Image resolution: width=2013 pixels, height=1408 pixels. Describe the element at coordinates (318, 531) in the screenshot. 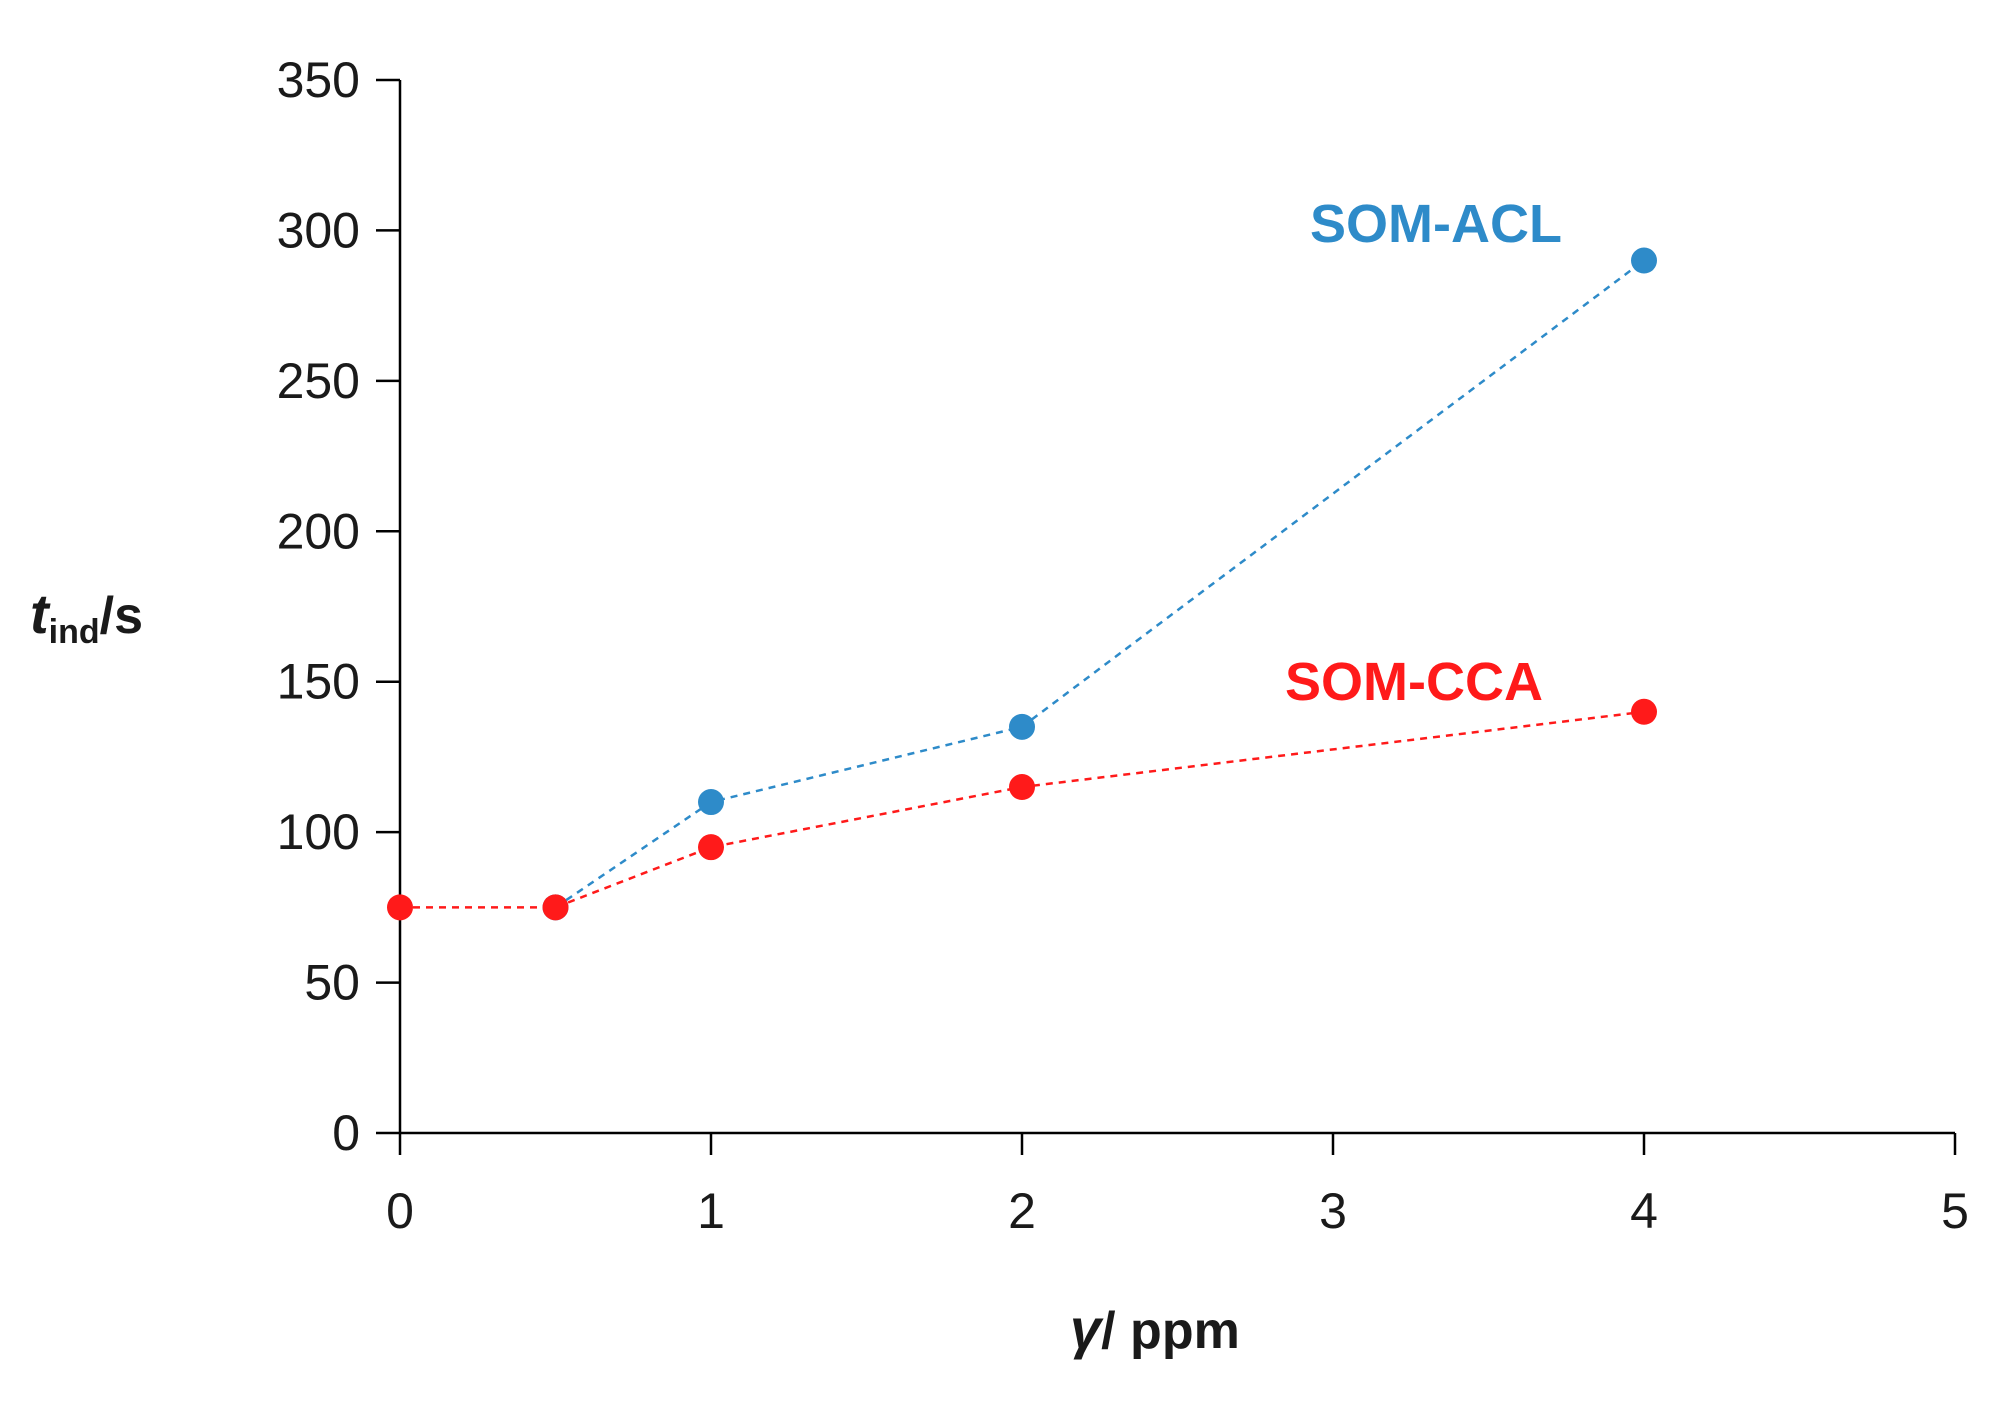

I see `y-tick-label: 200` at that location.